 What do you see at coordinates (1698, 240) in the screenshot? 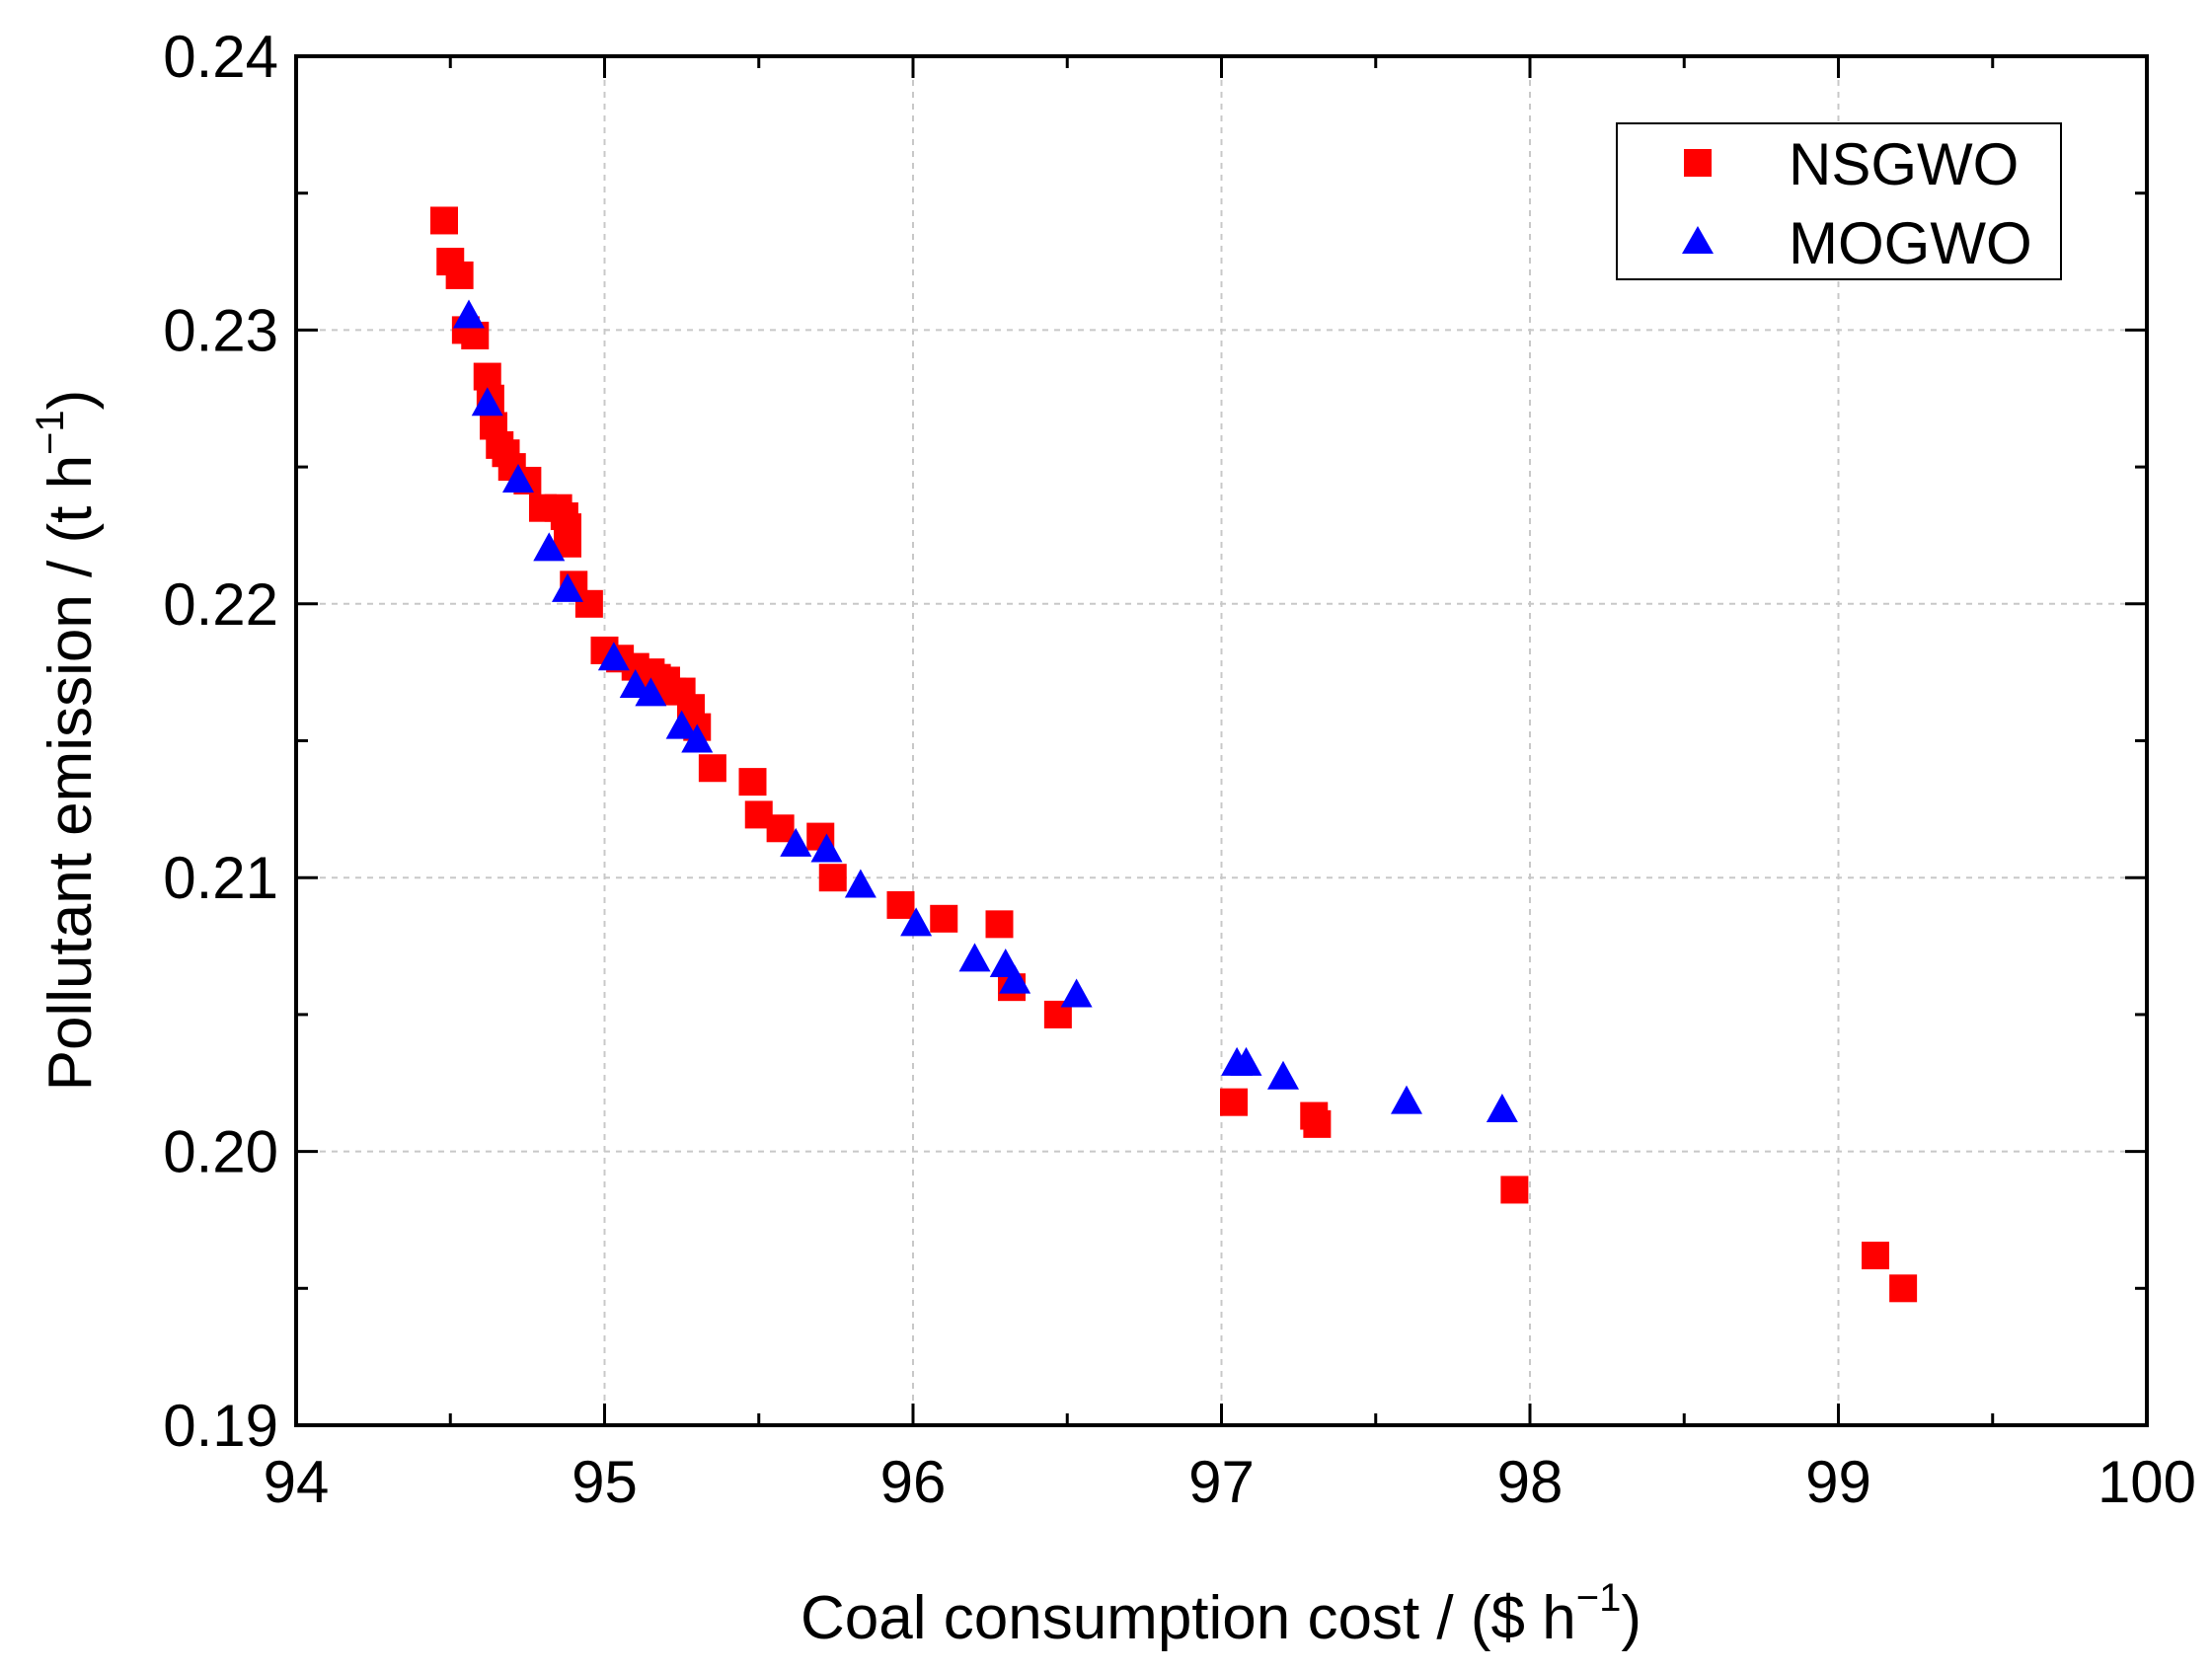
I see `legend-marker-mogwo` at bounding box center [1698, 240].